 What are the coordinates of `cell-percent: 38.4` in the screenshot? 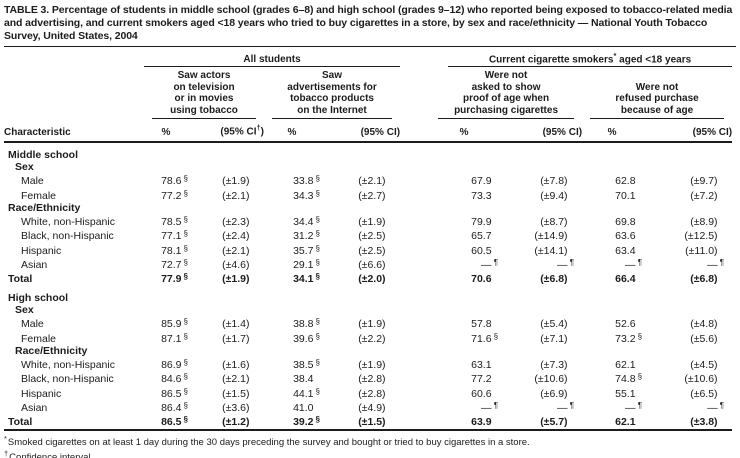 It's located at (303, 379).